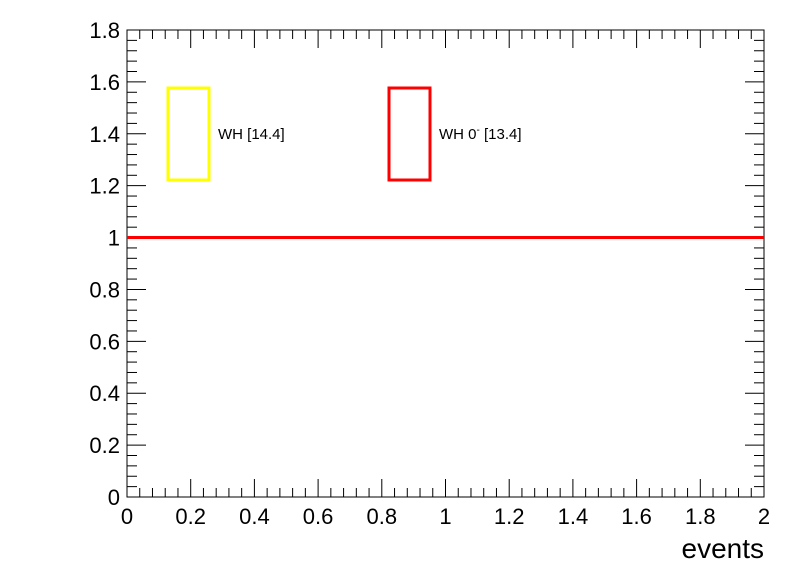 The height and width of the screenshot is (572, 796). What do you see at coordinates (700, 516) in the screenshot?
I see `x-tick-label: 1.8` at bounding box center [700, 516].